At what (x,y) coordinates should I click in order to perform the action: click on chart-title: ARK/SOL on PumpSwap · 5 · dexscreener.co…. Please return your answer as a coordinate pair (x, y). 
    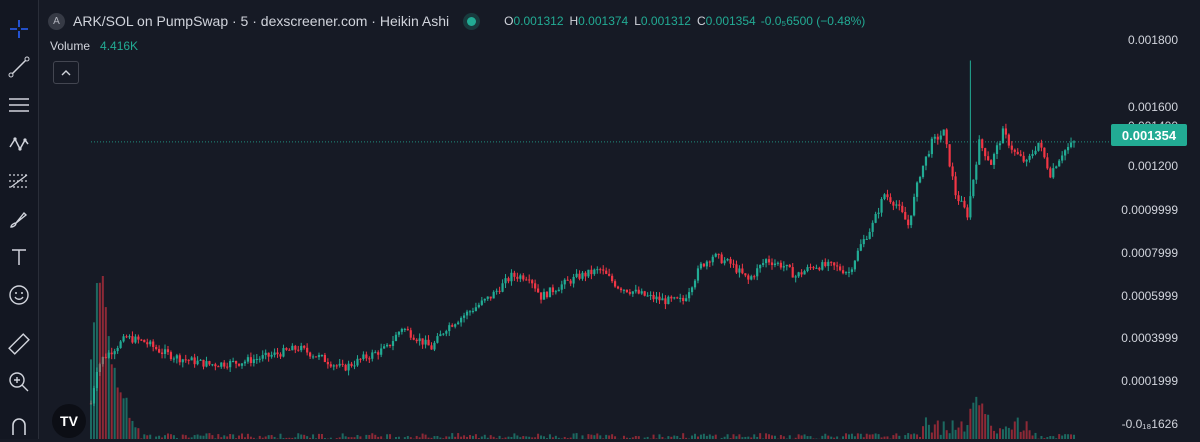
    Looking at the image, I should click on (261, 21).